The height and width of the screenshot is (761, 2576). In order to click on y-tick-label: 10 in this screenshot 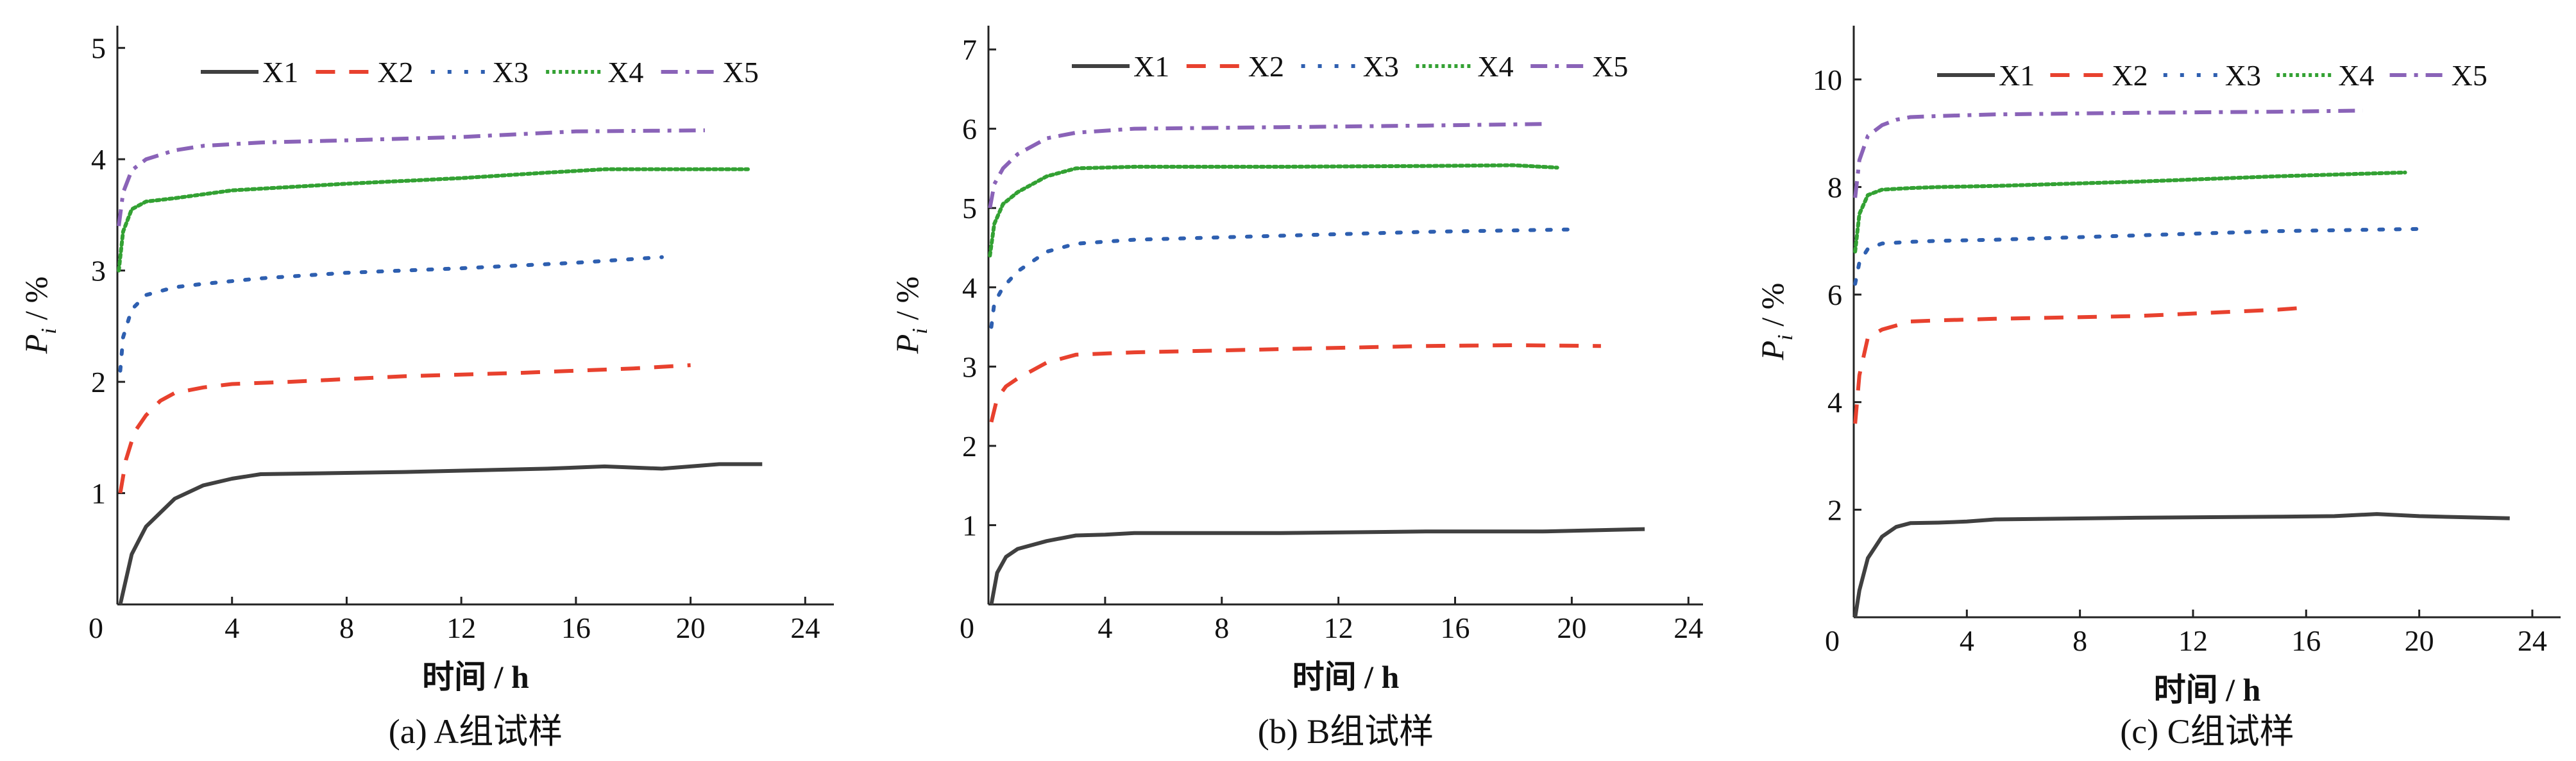, I will do `click(1827, 80)`.